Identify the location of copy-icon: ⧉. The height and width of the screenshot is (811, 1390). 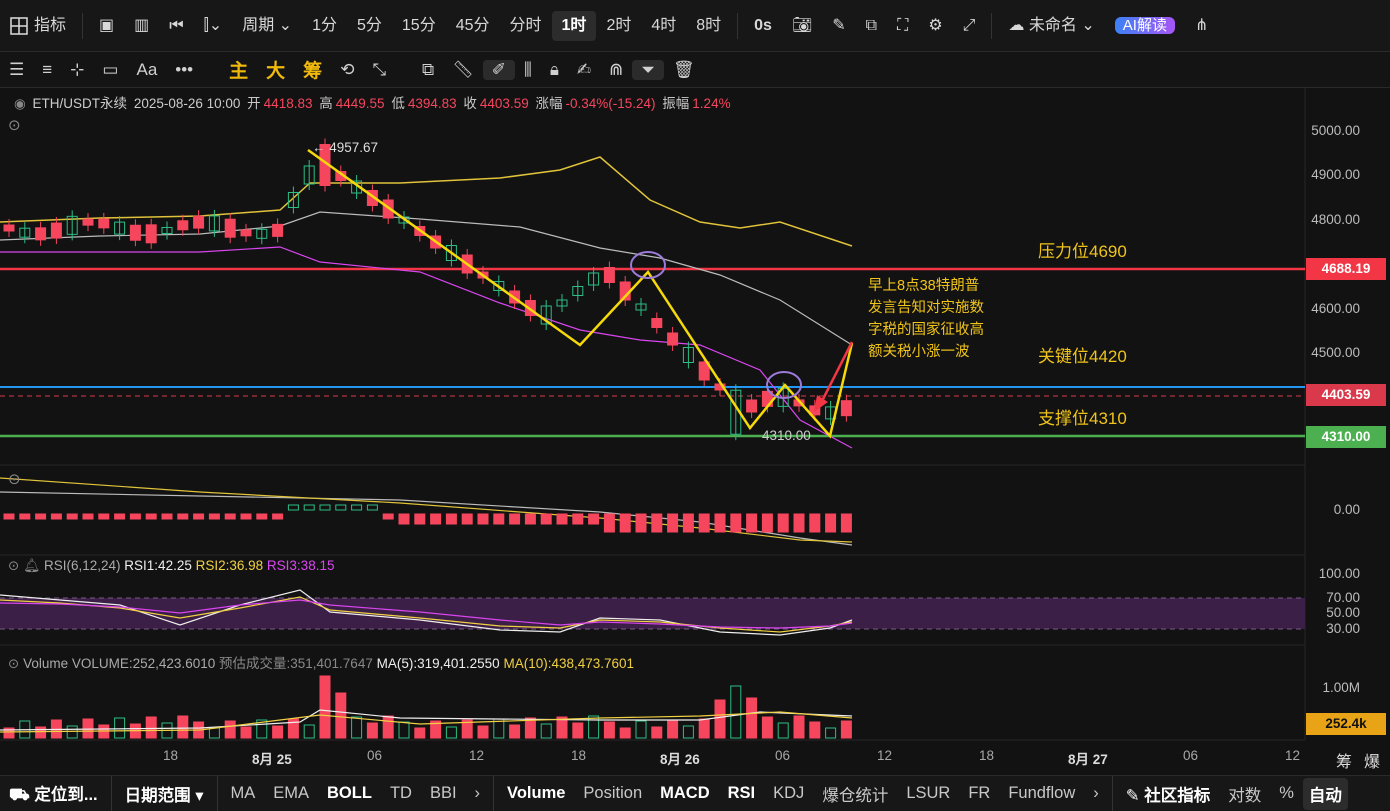
(428, 69).